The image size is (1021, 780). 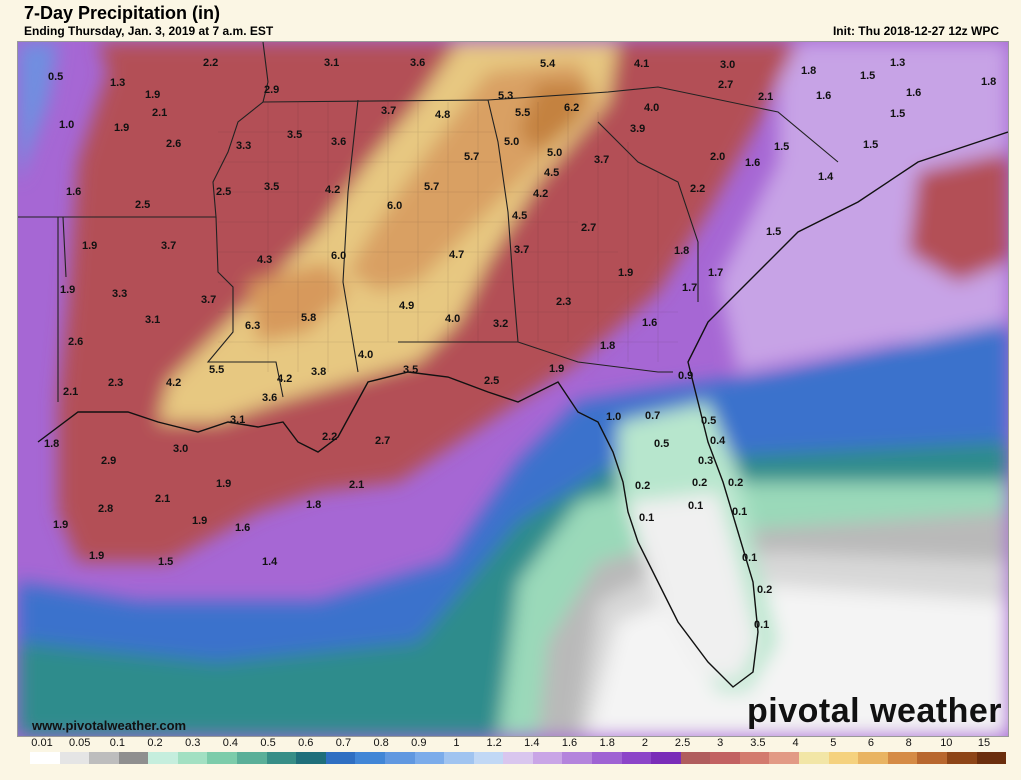 I want to click on precip-value-label: 3.3, so click(x=243, y=146).